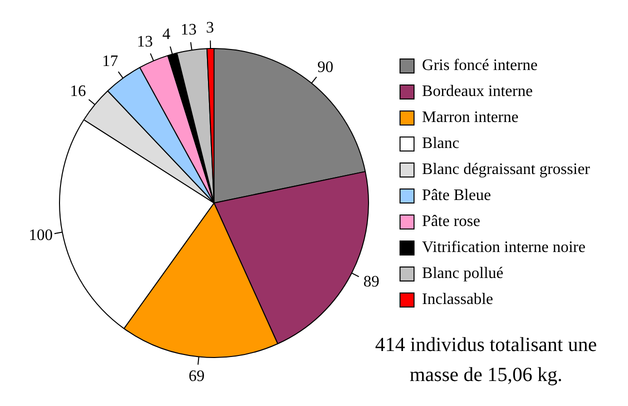  What do you see at coordinates (486, 360) in the screenshot?
I see `text: 414 individus totalisant une masse de 15,06 kg.` at bounding box center [486, 360].